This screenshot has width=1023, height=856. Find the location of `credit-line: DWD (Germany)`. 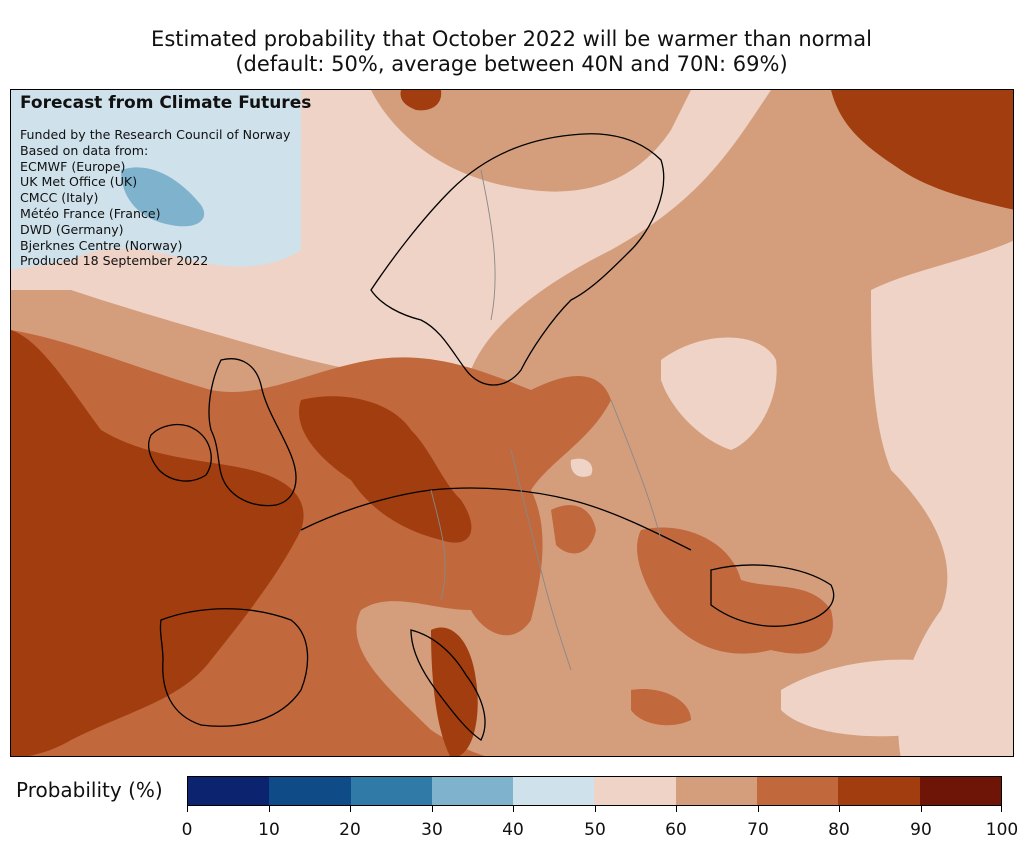

credit-line: DWD (Germany) is located at coordinates (72, 229).